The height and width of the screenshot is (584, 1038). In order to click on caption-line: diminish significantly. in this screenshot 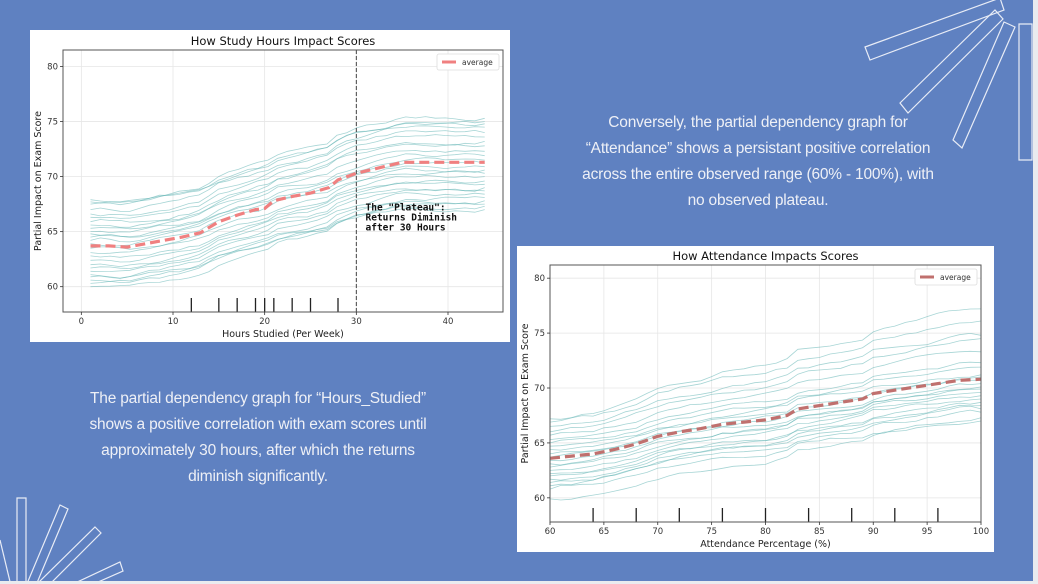, I will do `click(258, 476)`.